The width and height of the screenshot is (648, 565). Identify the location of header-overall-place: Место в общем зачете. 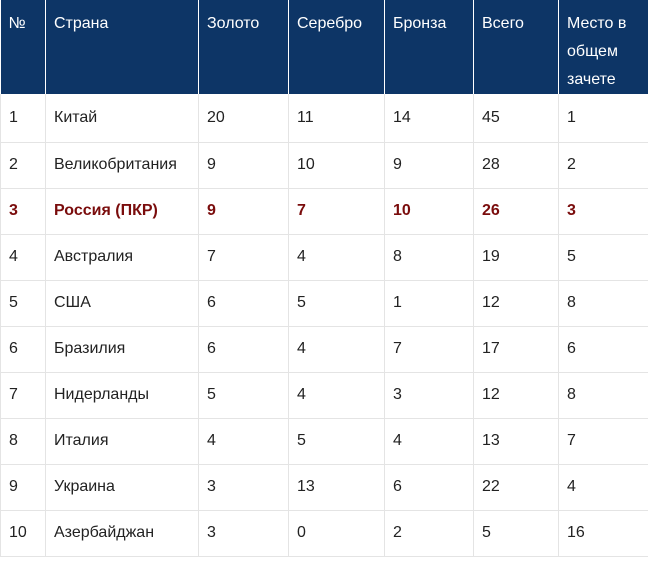
(603, 47).